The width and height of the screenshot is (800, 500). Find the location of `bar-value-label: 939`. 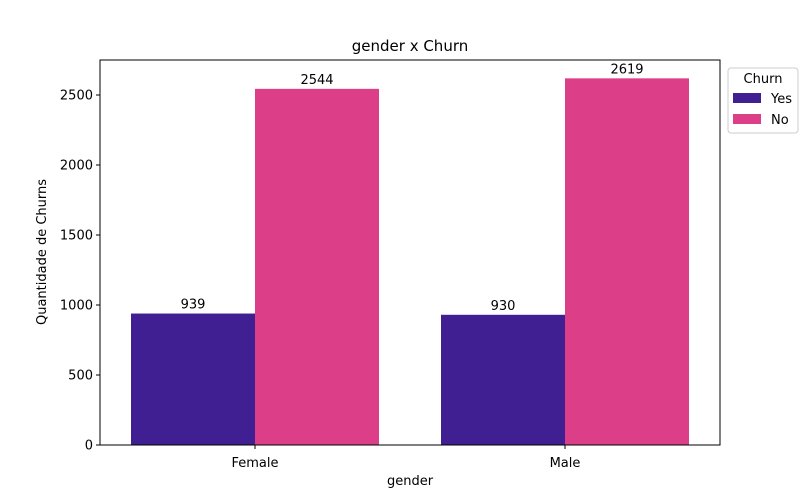

bar-value-label: 939 is located at coordinates (193, 305).